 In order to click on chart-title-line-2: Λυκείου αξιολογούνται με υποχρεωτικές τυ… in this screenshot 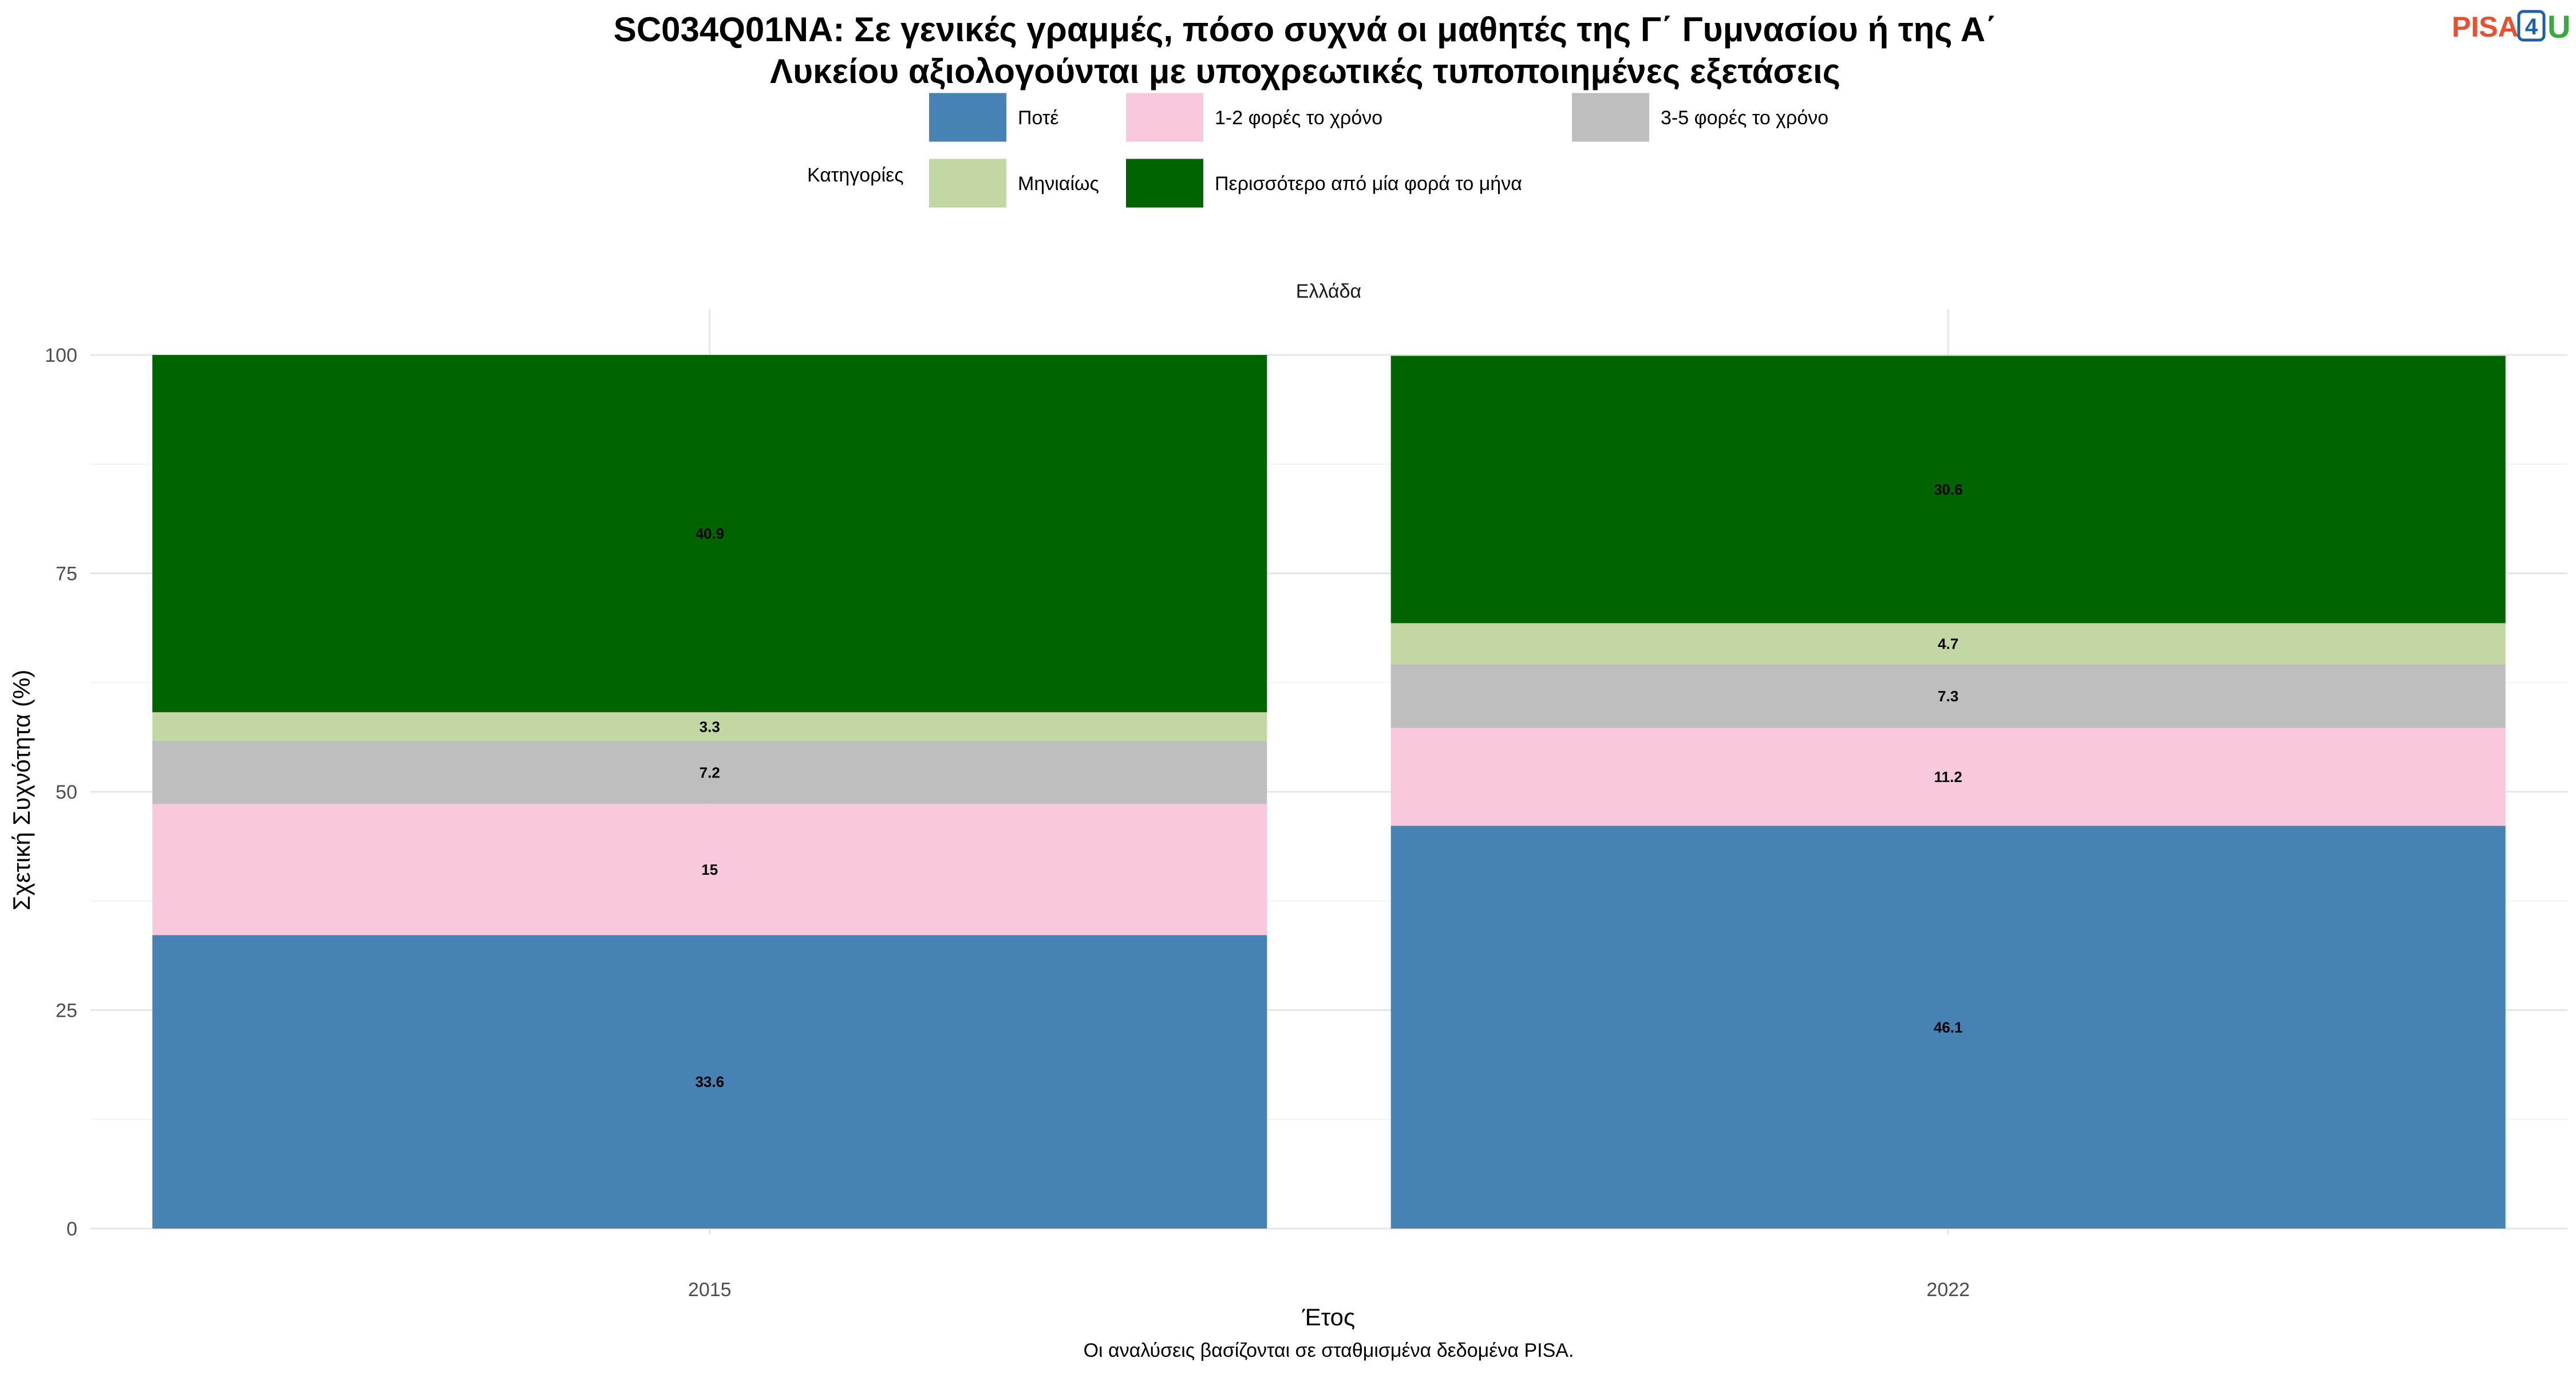, I will do `click(1305, 71)`.